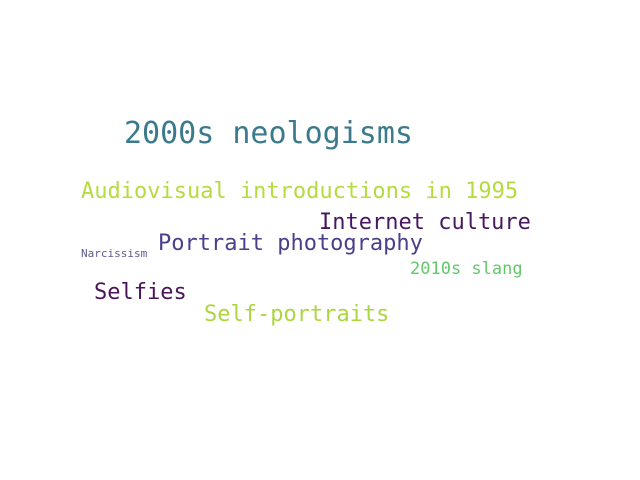  Describe the element at coordinates (466, 269) in the screenshot. I see `word-2010s-slang: 2010s slang` at that location.